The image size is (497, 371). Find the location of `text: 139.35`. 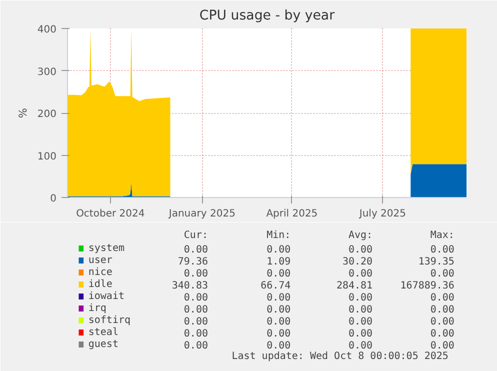

text: 139.35 is located at coordinates (436, 262).